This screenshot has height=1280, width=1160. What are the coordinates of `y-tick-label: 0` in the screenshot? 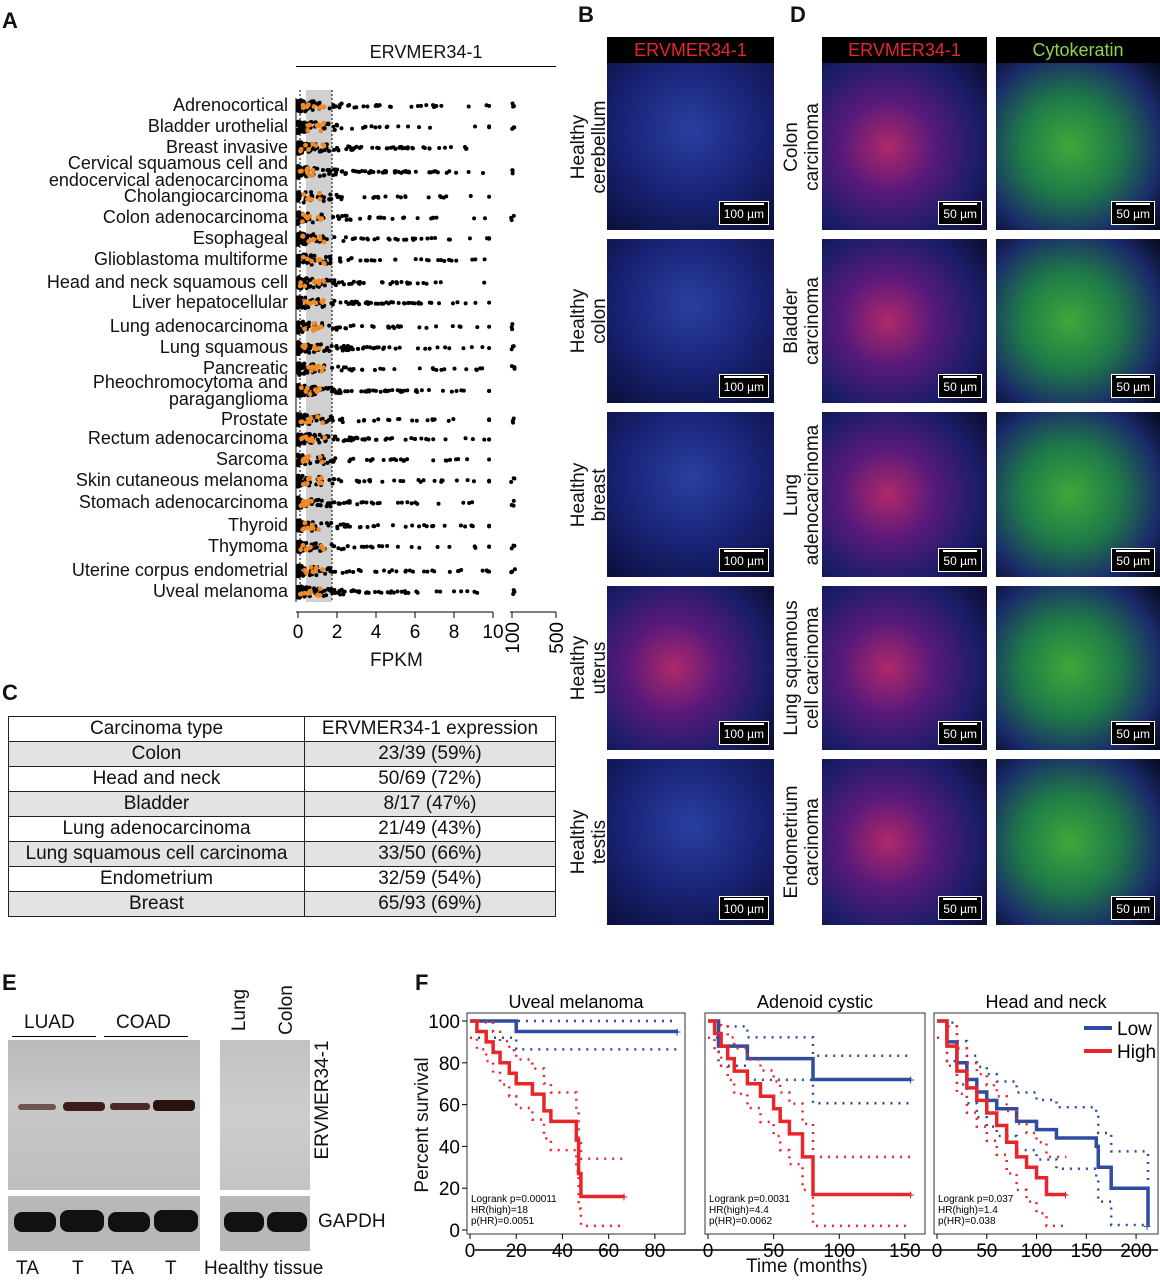 It's located at (454, 1231).